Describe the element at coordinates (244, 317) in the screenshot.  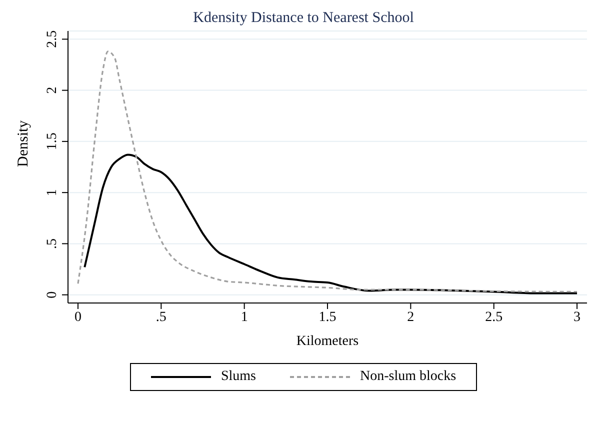
I see `x-tick-label: 1` at that location.